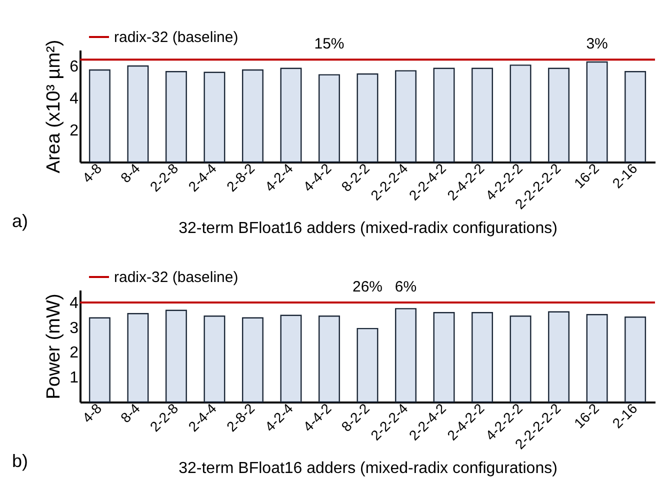 This screenshot has height=503, width=669. What do you see at coordinates (54, 347) in the screenshot?
I see `y-axis-title: Power (mW)` at bounding box center [54, 347].